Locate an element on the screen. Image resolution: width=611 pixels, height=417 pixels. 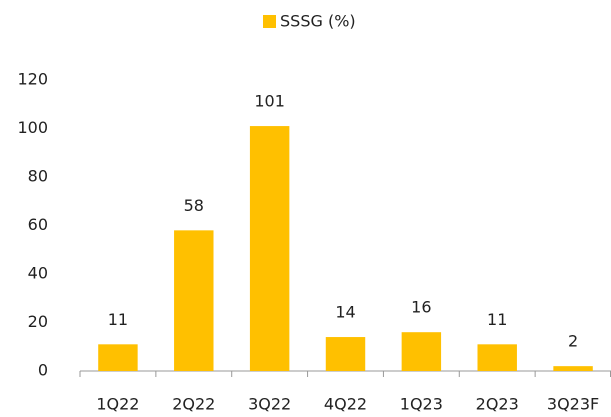
x-tick-label: 4Q22 is located at coordinates (345, 404).